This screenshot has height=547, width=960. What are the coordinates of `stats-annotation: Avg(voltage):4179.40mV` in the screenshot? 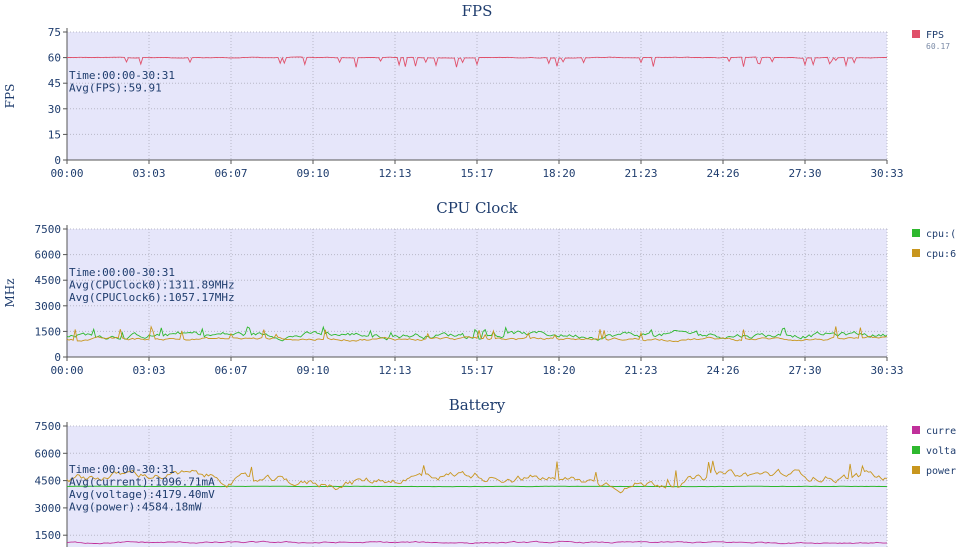 It's located at (142, 494).